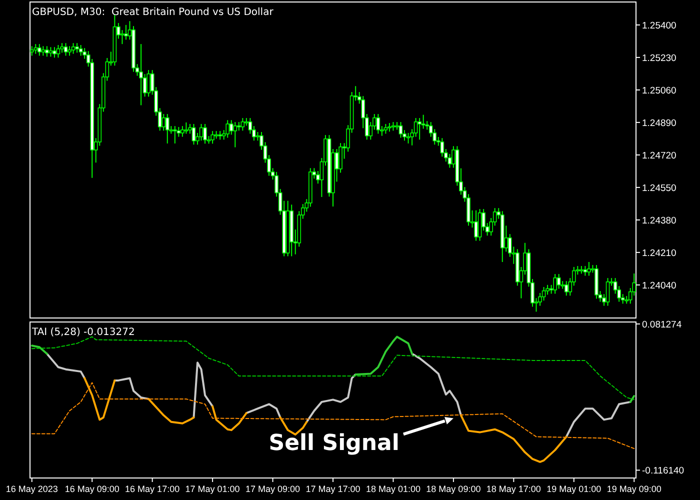  What do you see at coordinates (574, 489) in the screenshot?
I see `x-tick-label: 19 May 01:00` at bounding box center [574, 489].